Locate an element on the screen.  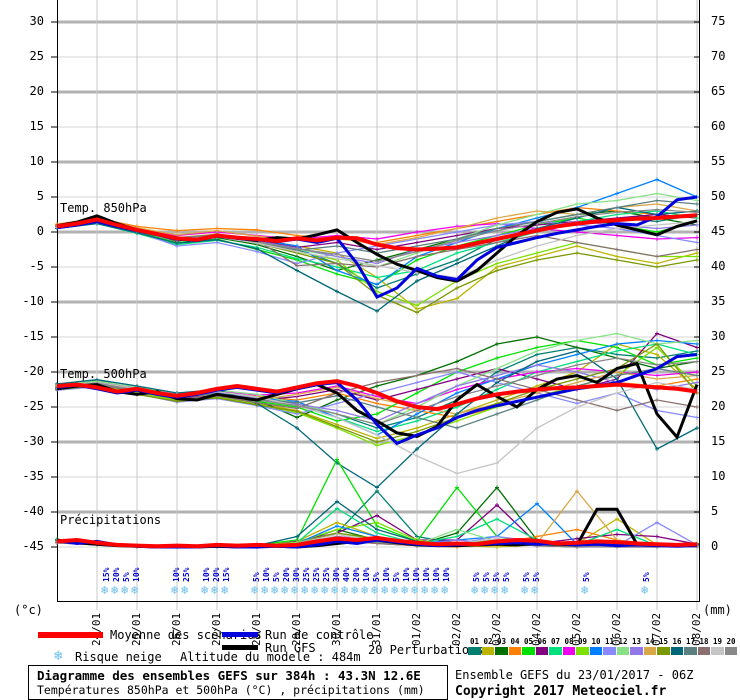
panel-label-precip: Précipitations is located at coordinates (111, 520).